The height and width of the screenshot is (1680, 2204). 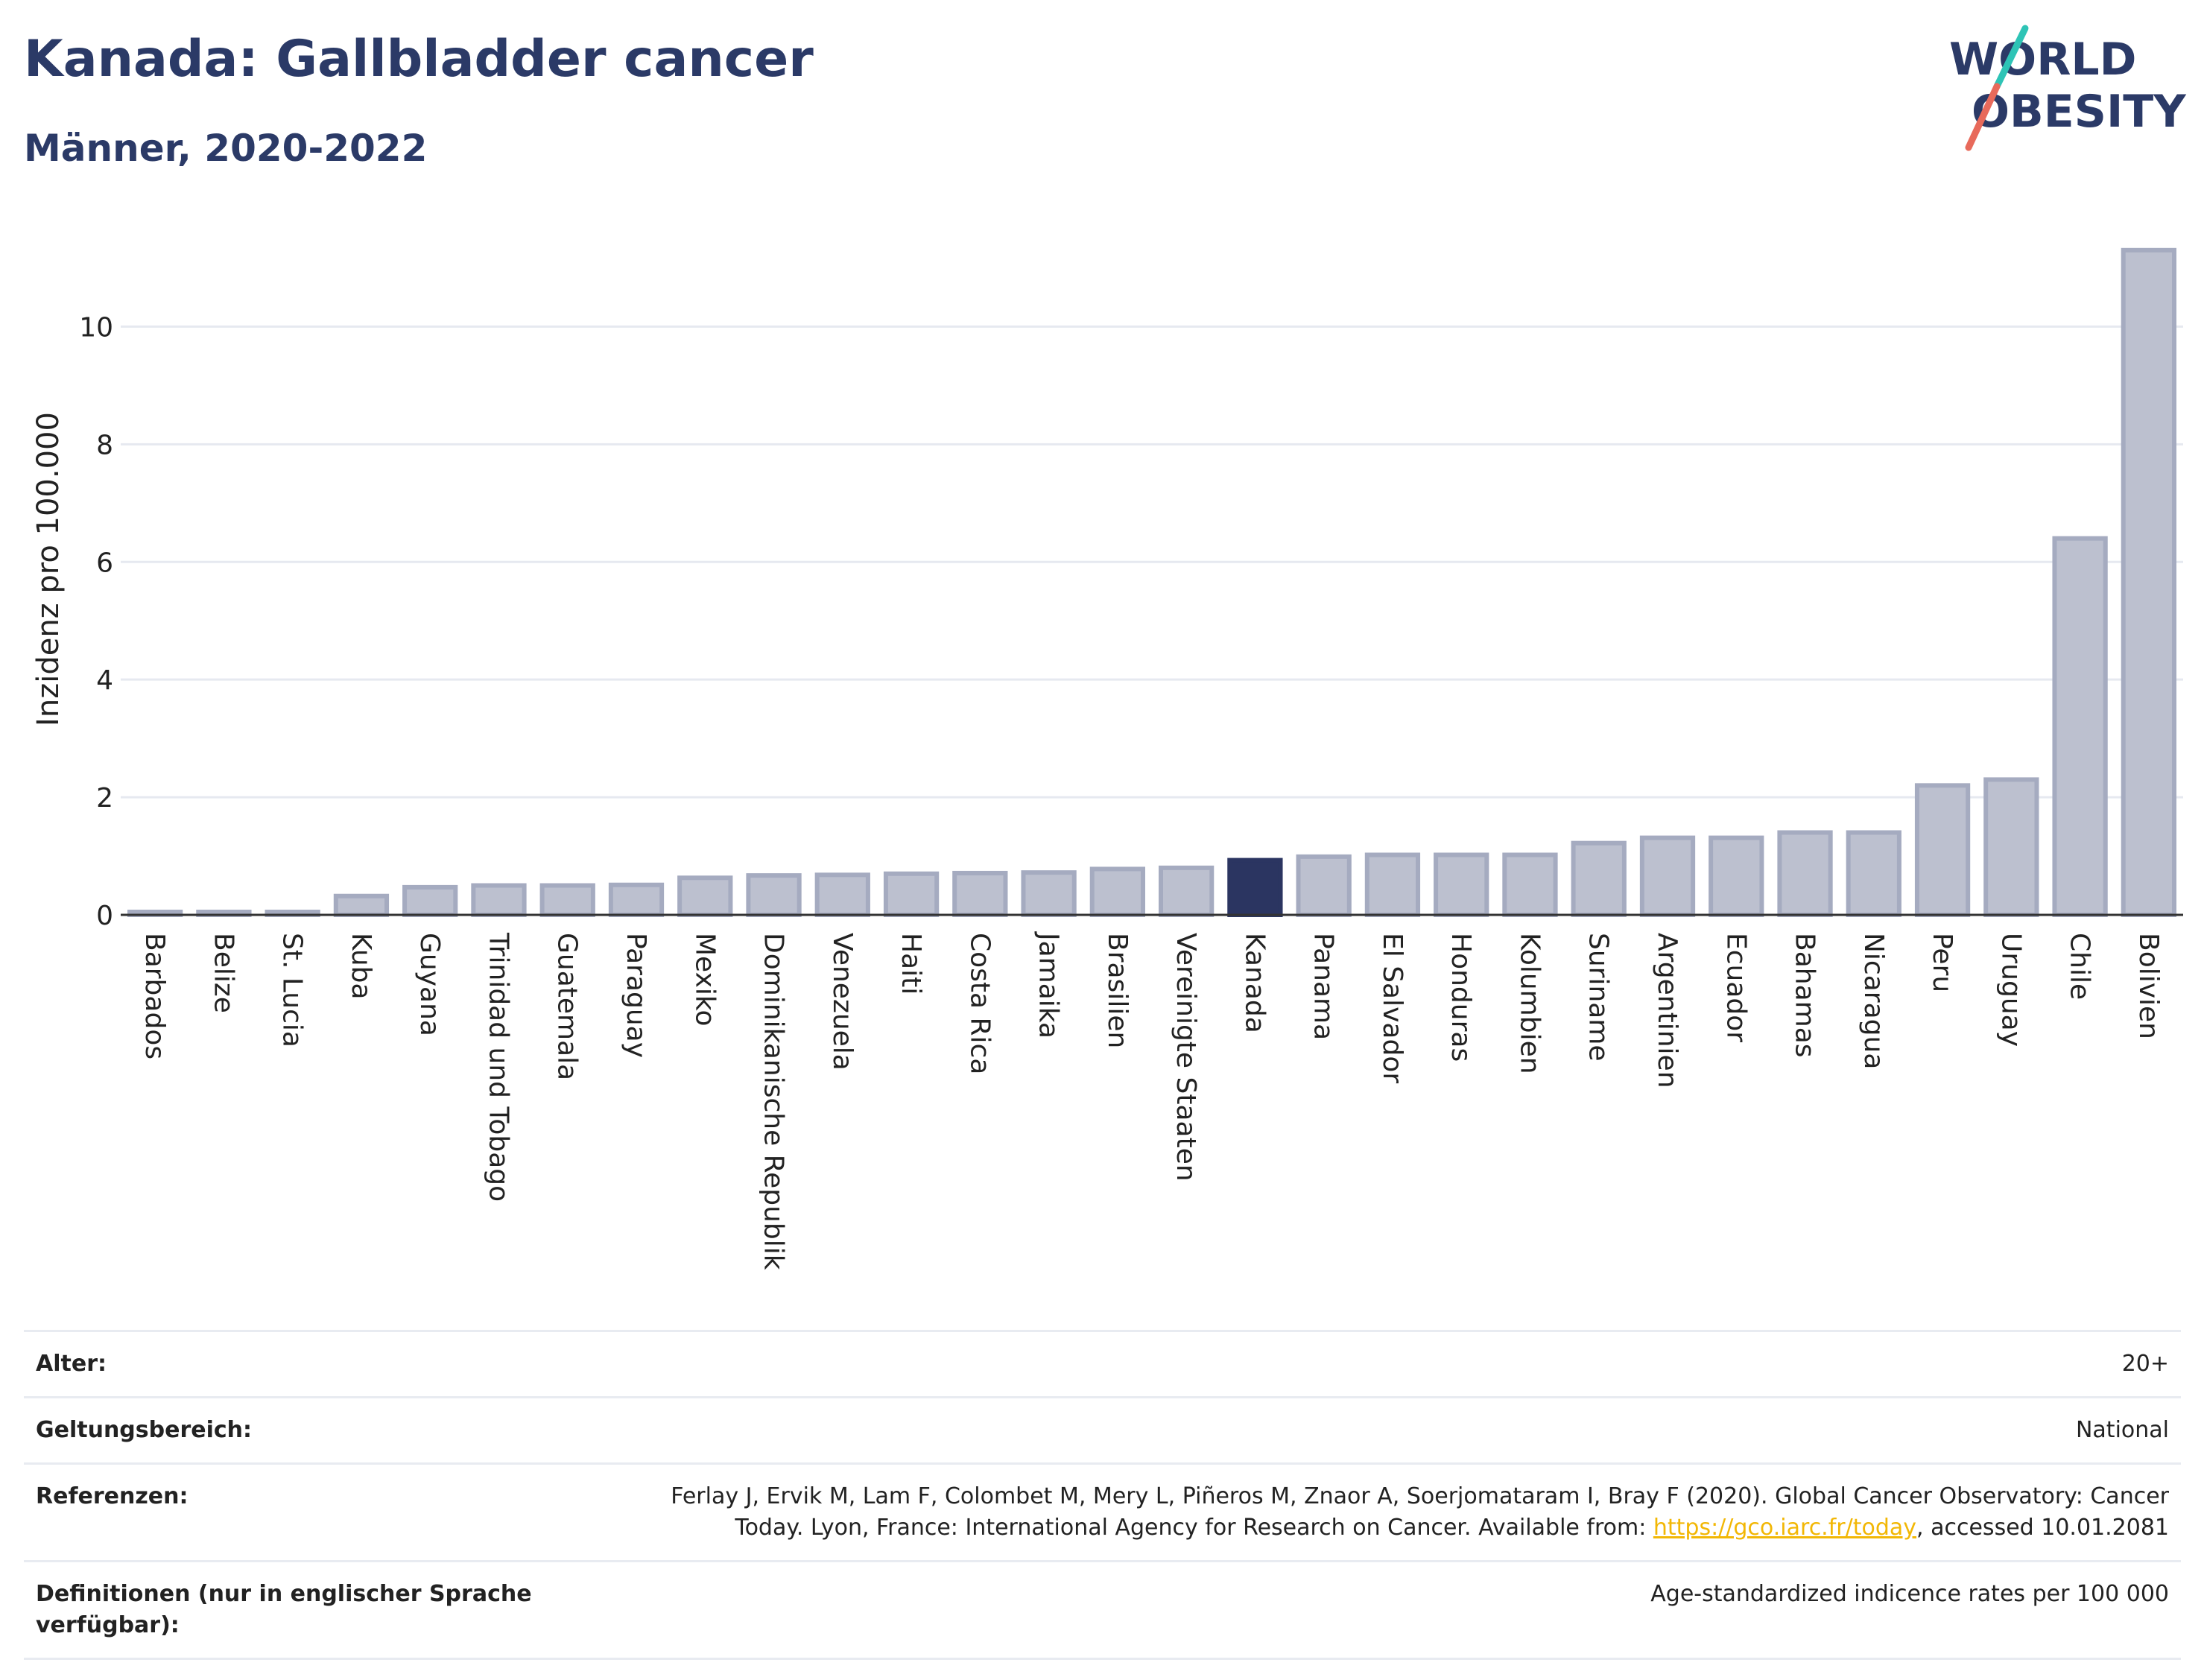 What do you see at coordinates (1392, 1008) in the screenshot?
I see `x-category-label: El Salvador` at bounding box center [1392, 1008].